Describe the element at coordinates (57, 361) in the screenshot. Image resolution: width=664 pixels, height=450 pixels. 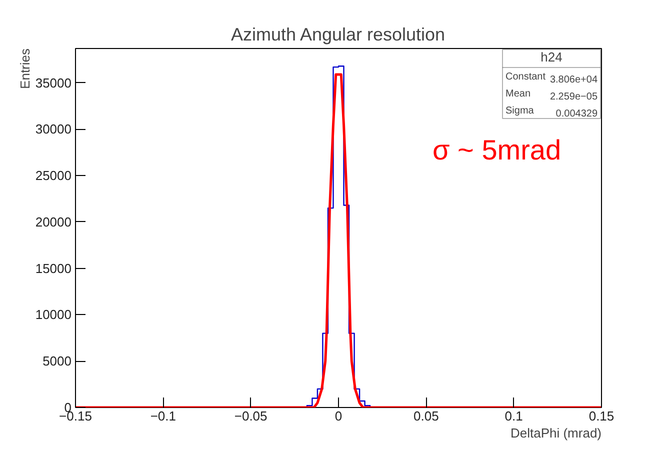
I see `y-tick-label: 5000` at that location.